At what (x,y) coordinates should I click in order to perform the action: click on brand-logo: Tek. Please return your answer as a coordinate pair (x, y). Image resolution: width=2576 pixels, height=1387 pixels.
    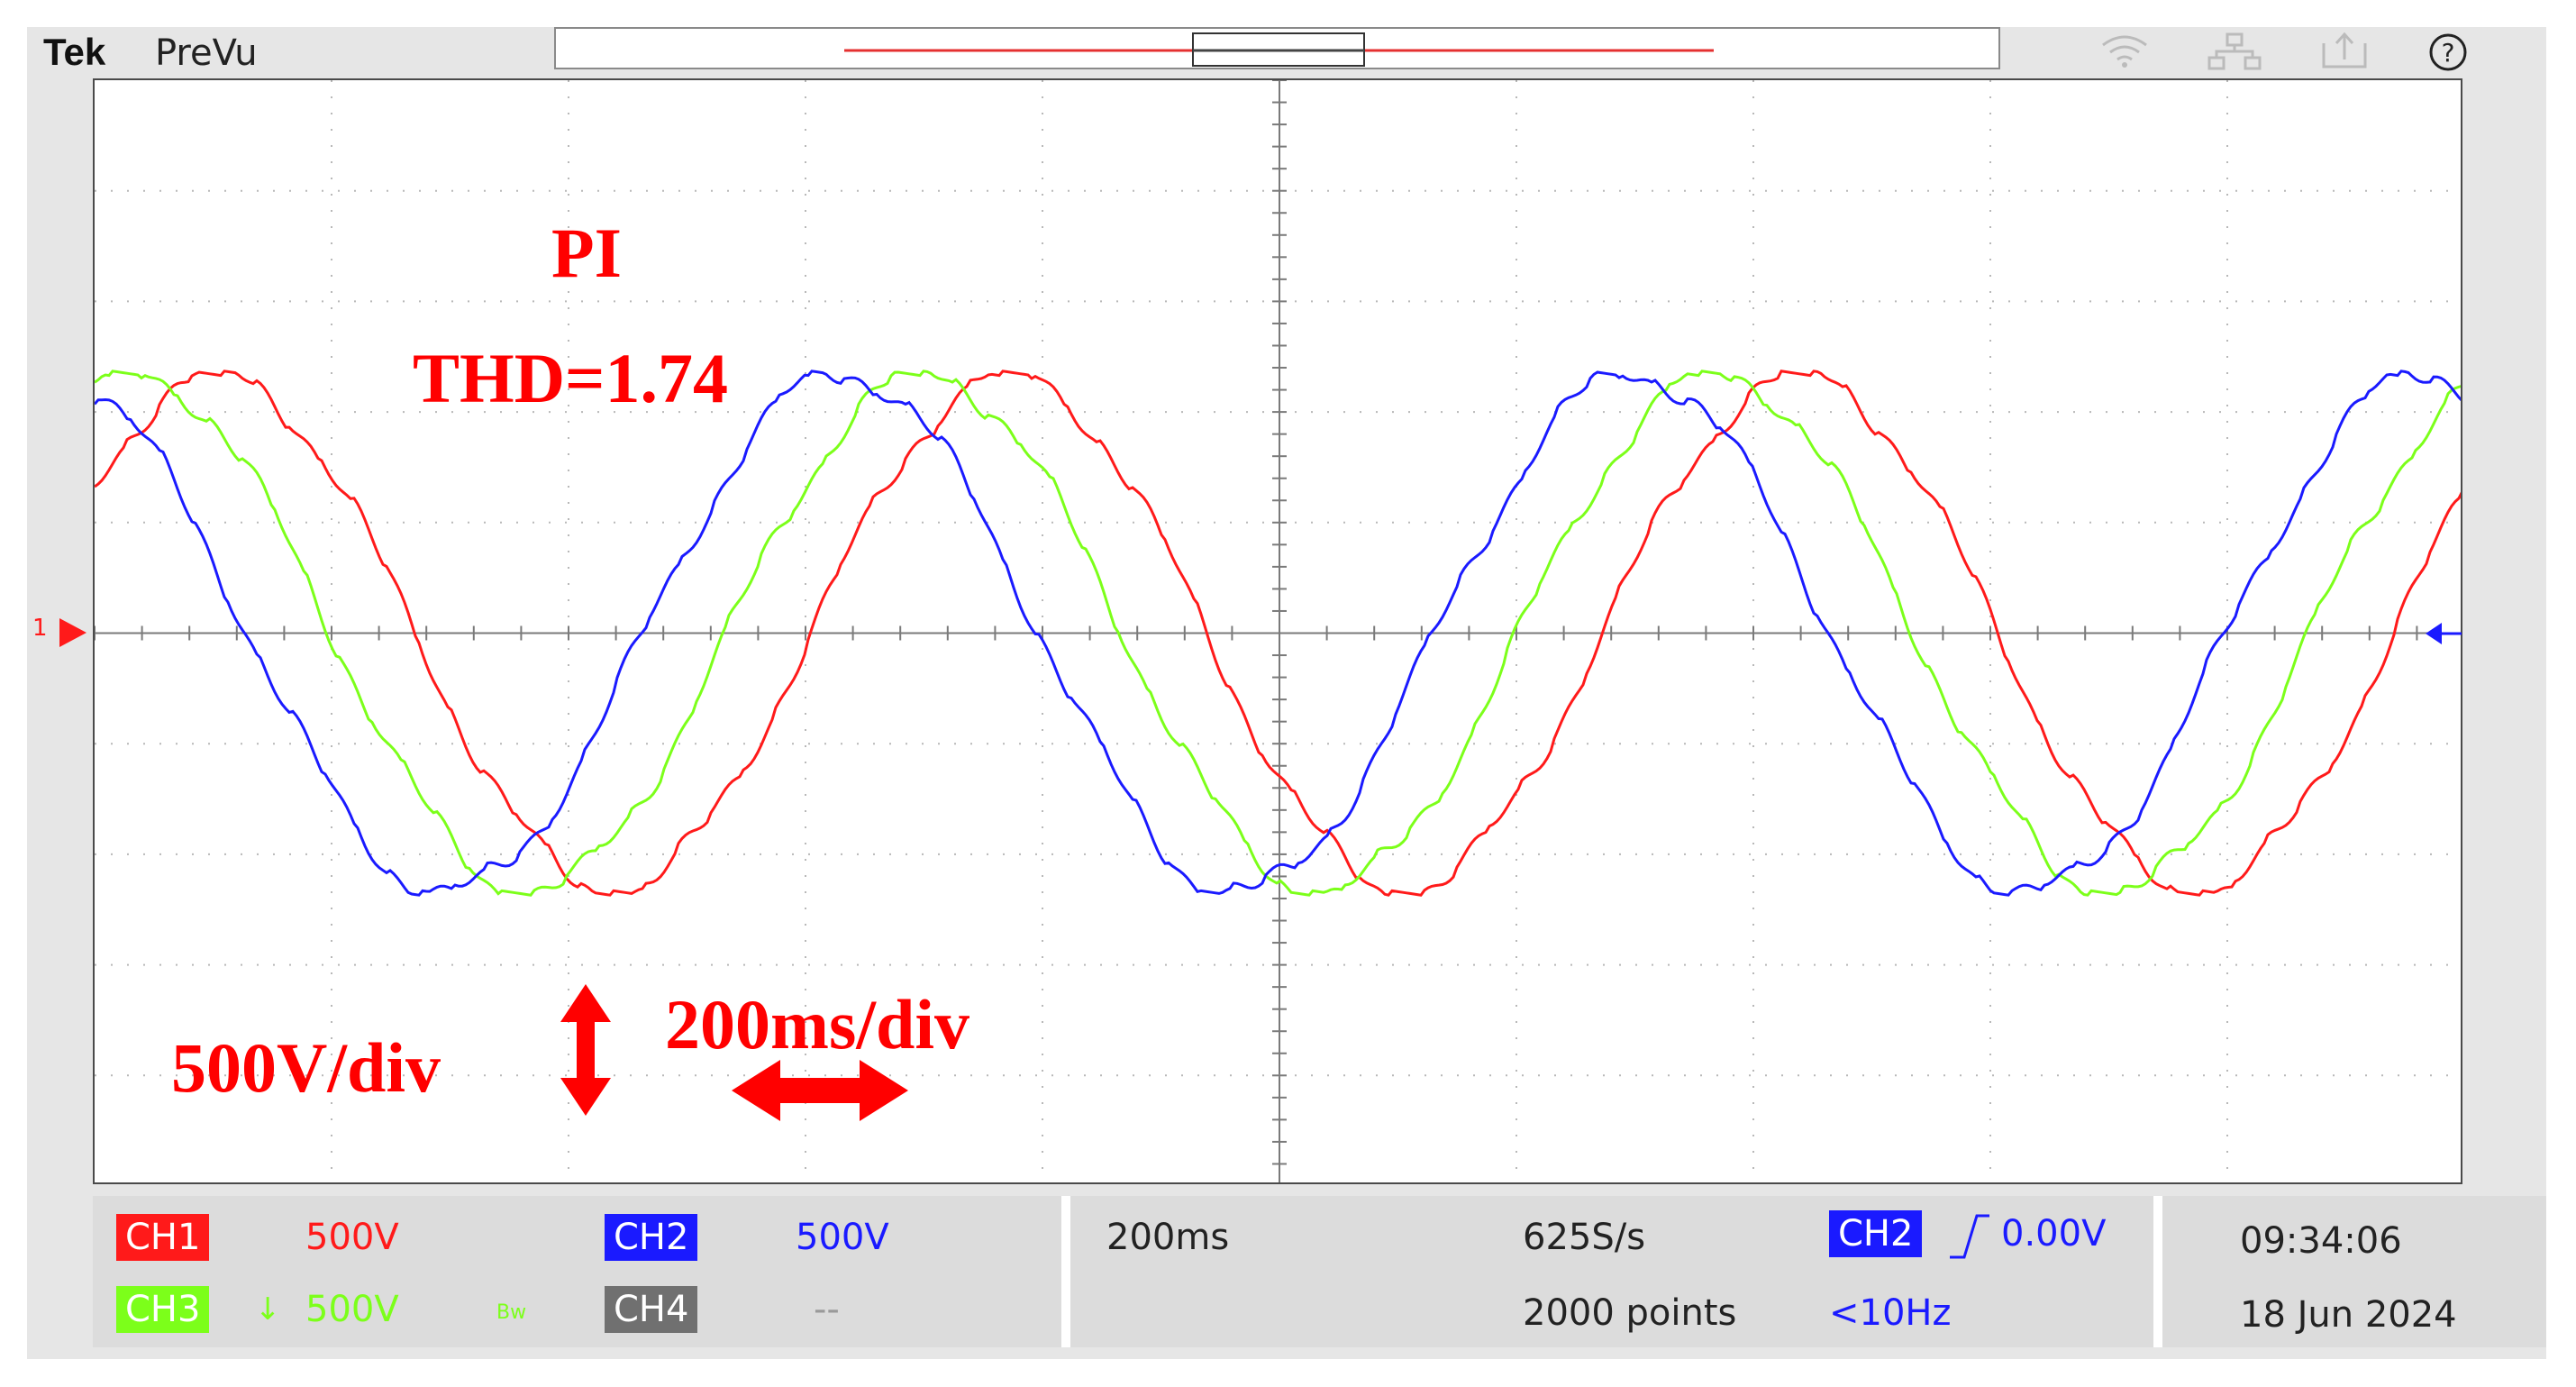
    Looking at the image, I should click on (74, 52).